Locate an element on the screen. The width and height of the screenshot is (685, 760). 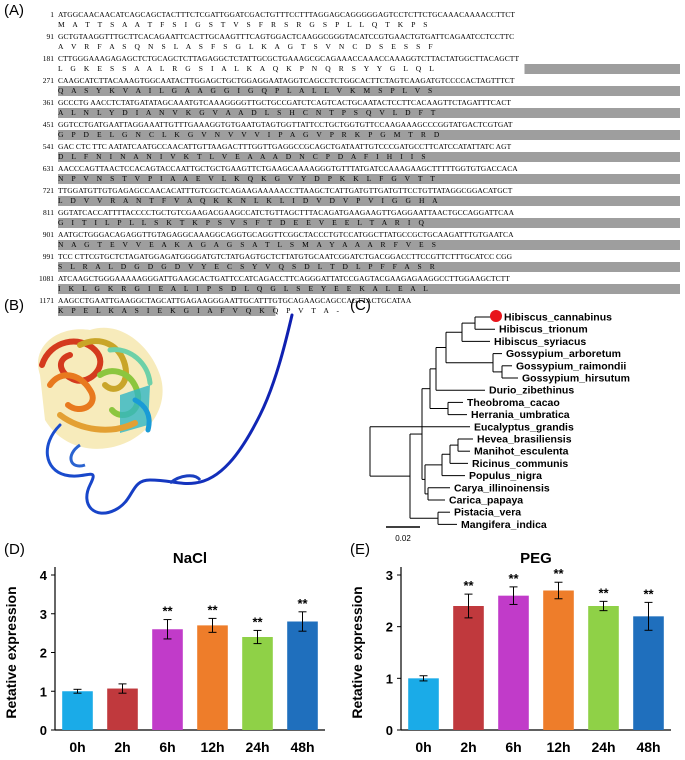
sequence-position: 1171 is located at coordinates (46, 300).